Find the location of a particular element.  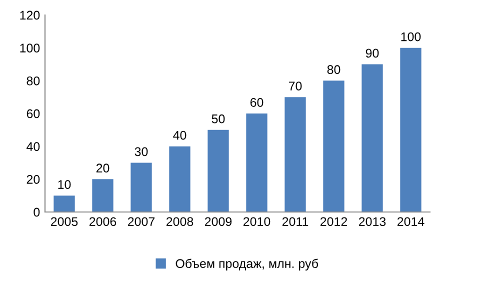

legend-label: Объем продаж, млн. руб is located at coordinates (247, 264).